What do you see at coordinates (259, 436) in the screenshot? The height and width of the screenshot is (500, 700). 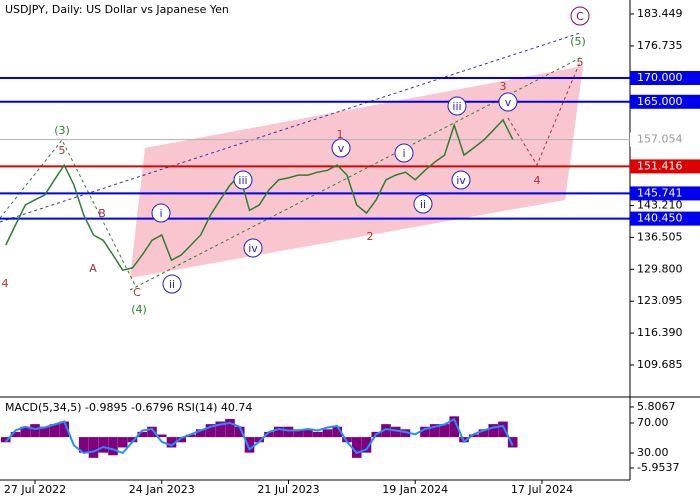 I see `rsi-line` at bounding box center [259, 436].